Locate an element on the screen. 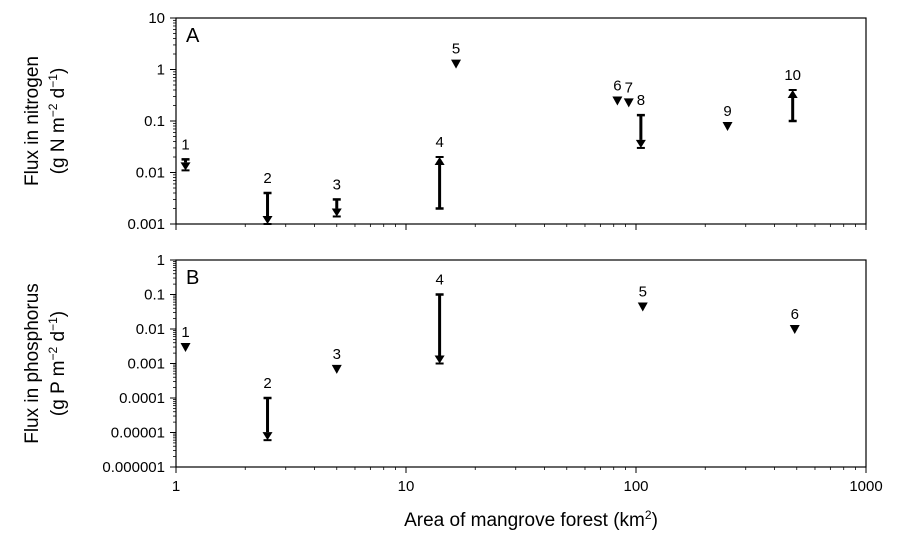  y-axis-title-line1: Flux in phosphorus is located at coordinates (32, 363).